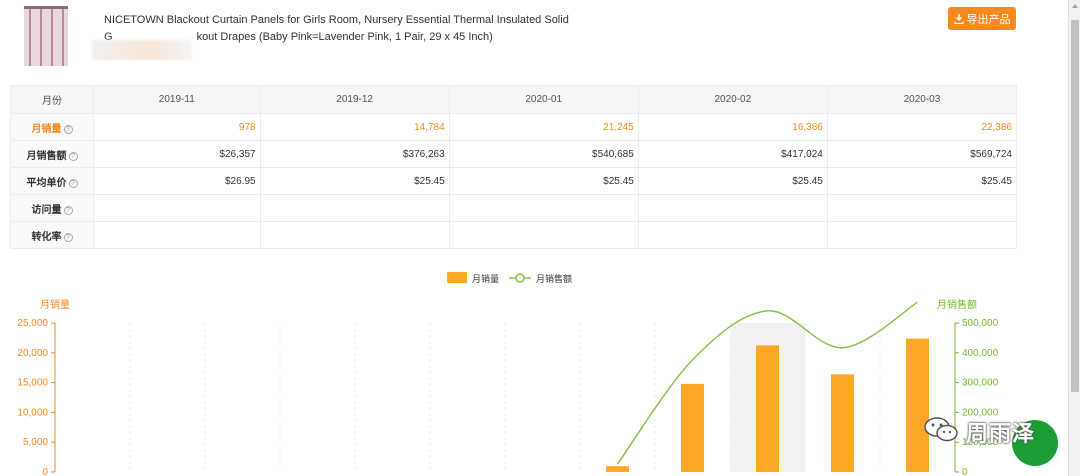  I want to click on vertical-scrollbar, so click(1074, 238).